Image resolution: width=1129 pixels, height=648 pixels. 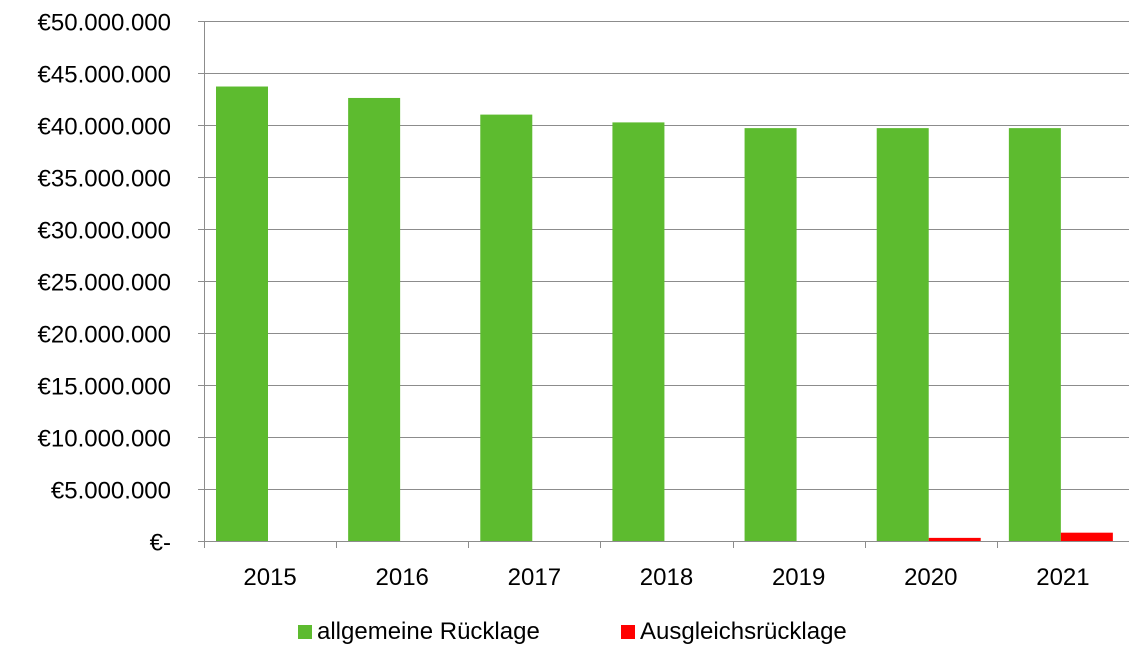 What do you see at coordinates (1034, 334) in the screenshot?
I see `bar-allgemeine-ruecklage-2021` at bounding box center [1034, 334].